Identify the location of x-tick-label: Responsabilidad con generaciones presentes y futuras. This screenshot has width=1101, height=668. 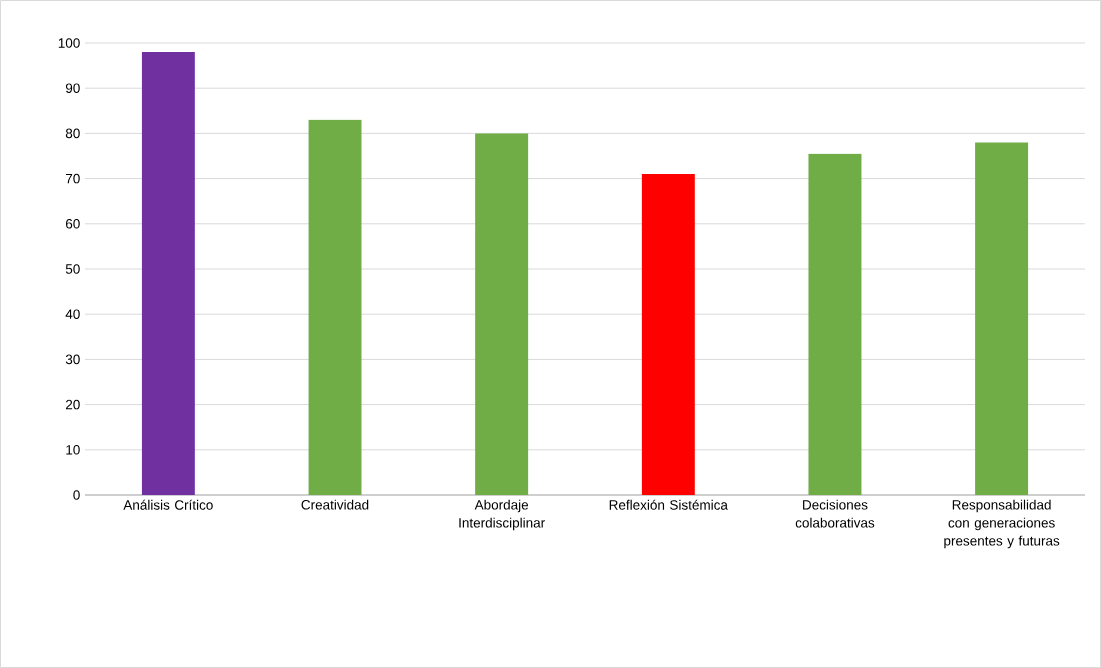
(1002, 524).